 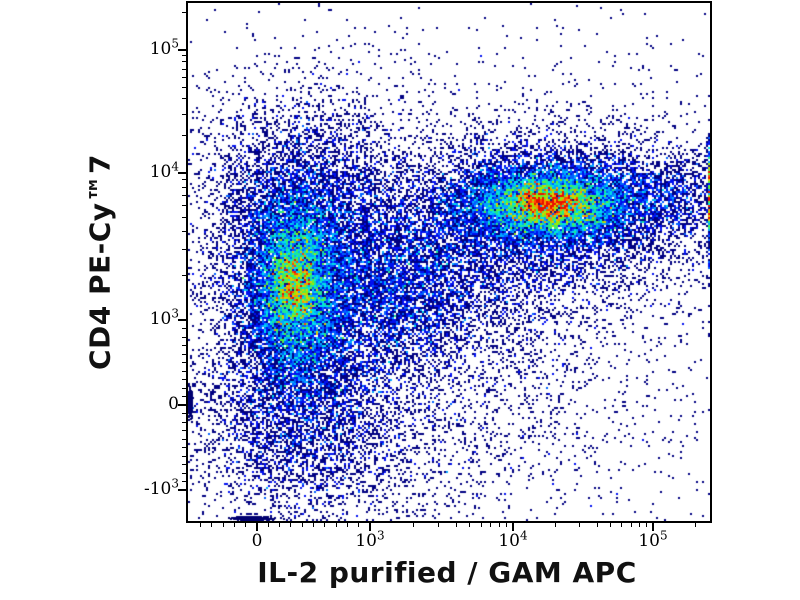 I want to click on x-tick-label: 10⁵, so click(x=653, y=539).